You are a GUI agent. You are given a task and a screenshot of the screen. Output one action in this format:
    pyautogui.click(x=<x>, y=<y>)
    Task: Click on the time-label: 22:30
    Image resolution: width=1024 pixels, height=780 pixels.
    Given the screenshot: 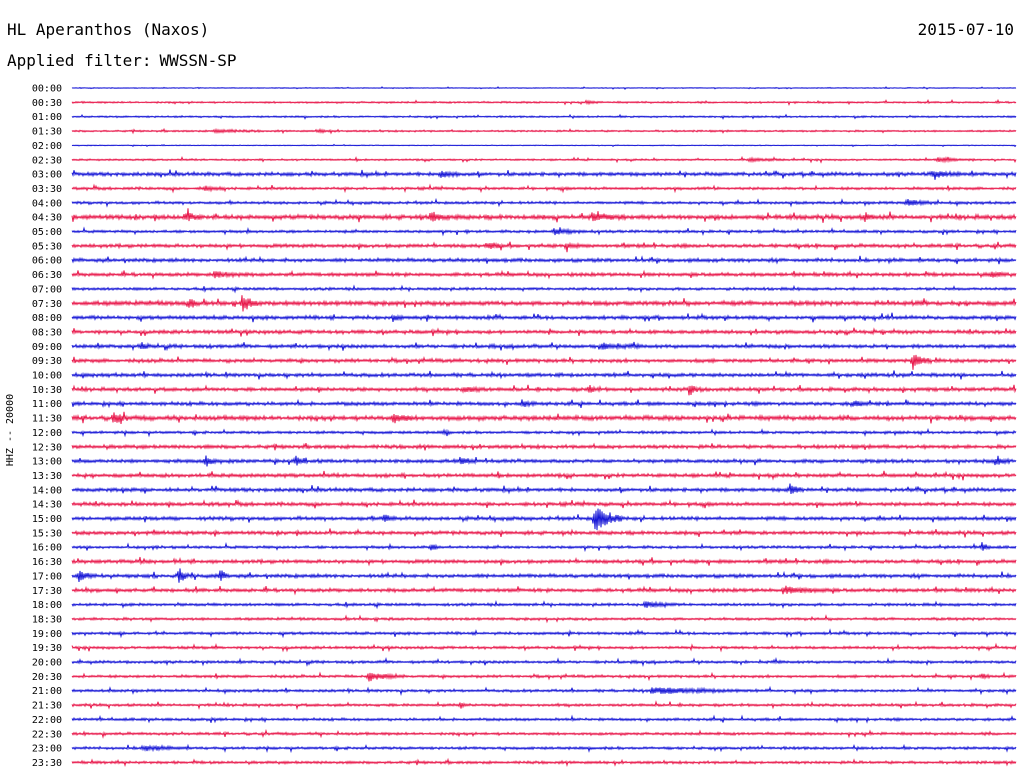 What is the action you would take?
    pyautogui.click(x=47, y=734)
    